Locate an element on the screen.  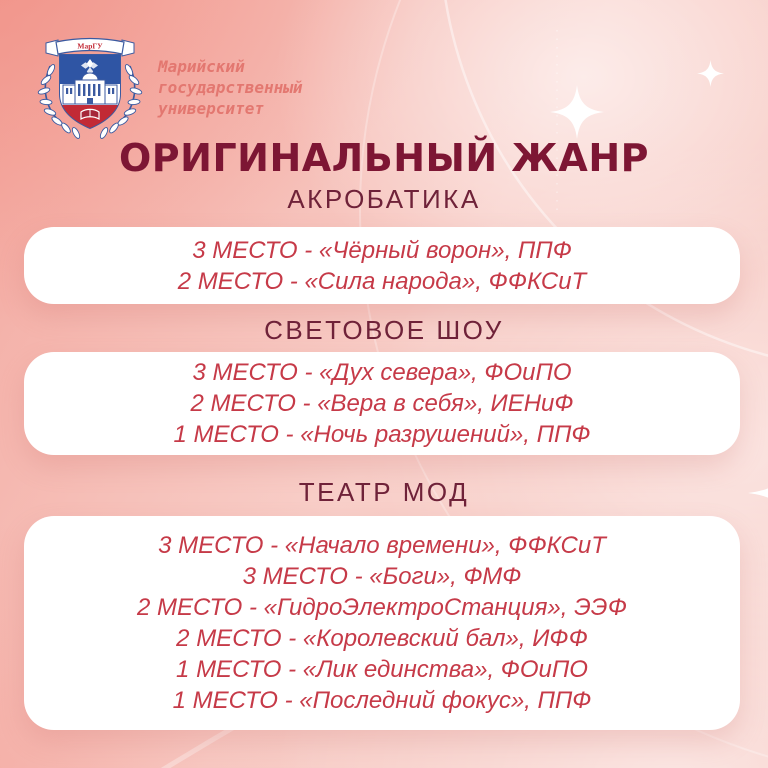
result-line: 1 МЕСТО - «Лик единства», ФОиПО is located at coordinates (382, 669).